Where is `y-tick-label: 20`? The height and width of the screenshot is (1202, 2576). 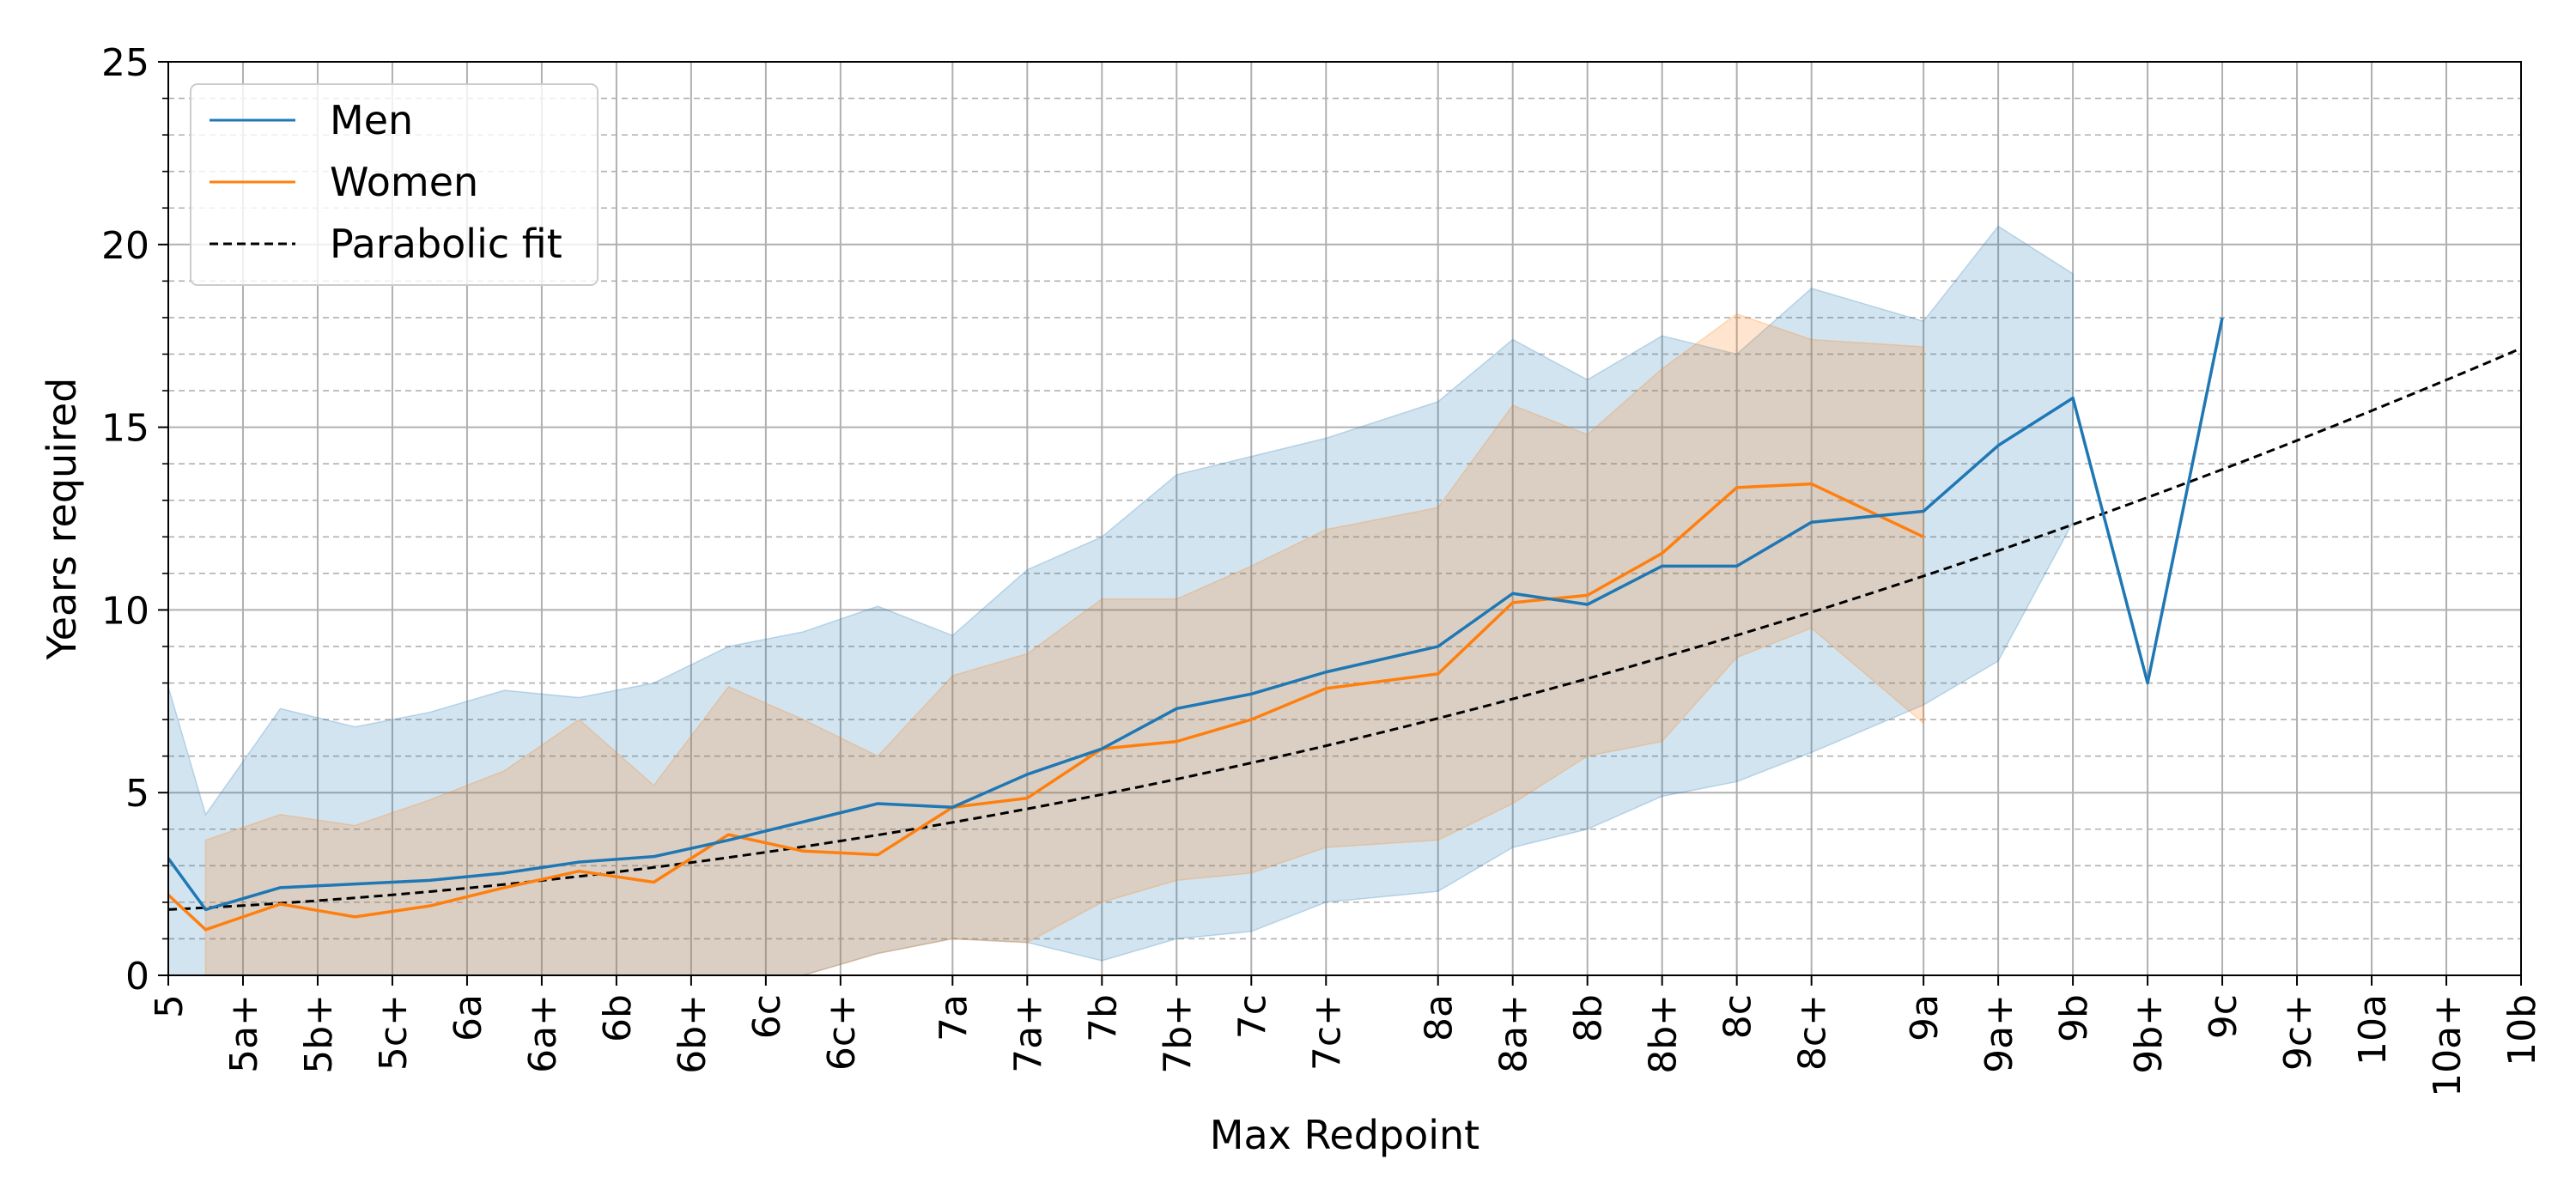
y-tick-label: 20 is located at coordinates (125, 246).